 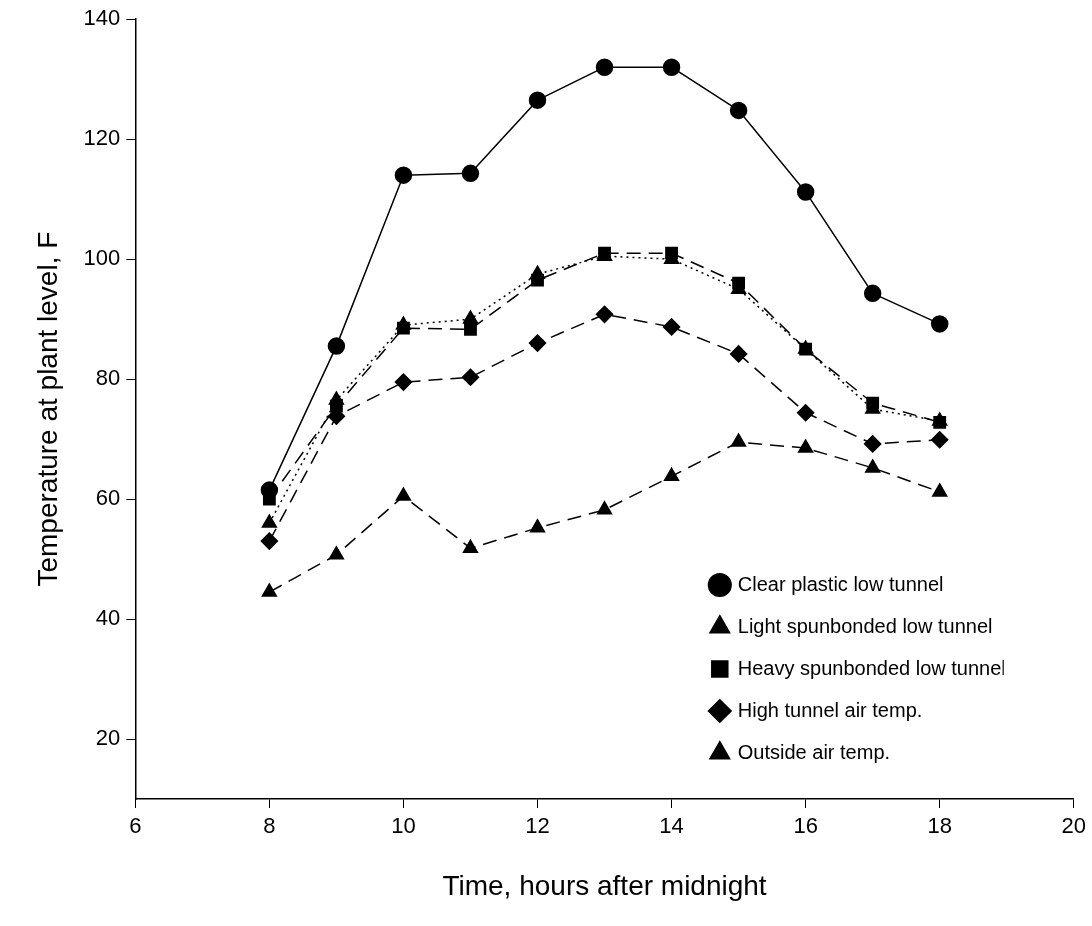 I want to click on x-tick-label: 18, so click(x=939, y=826).